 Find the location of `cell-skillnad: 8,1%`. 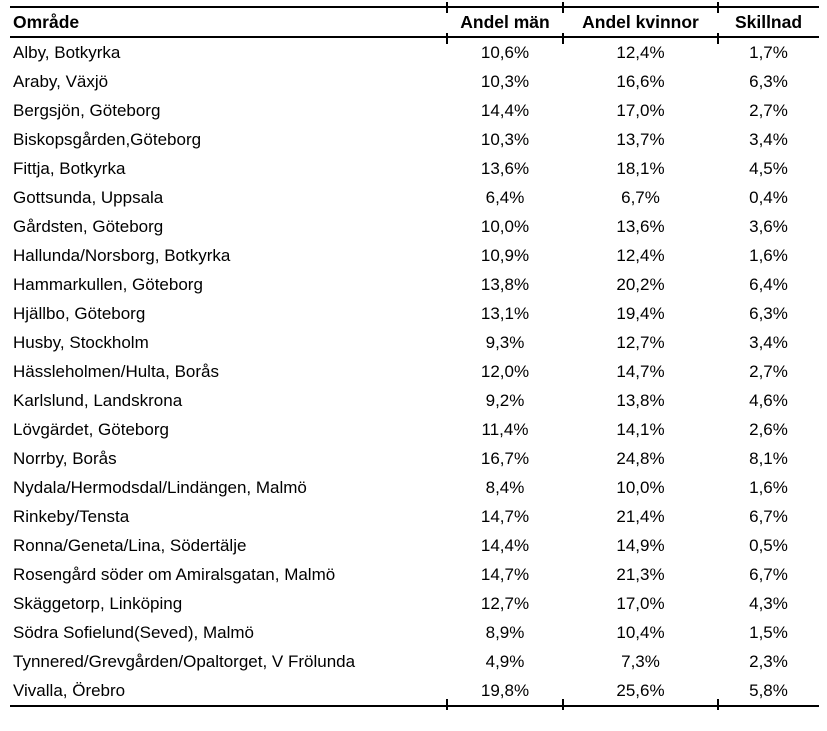

cell-skillnad: 8,1% is located at coordinates (768, 458).